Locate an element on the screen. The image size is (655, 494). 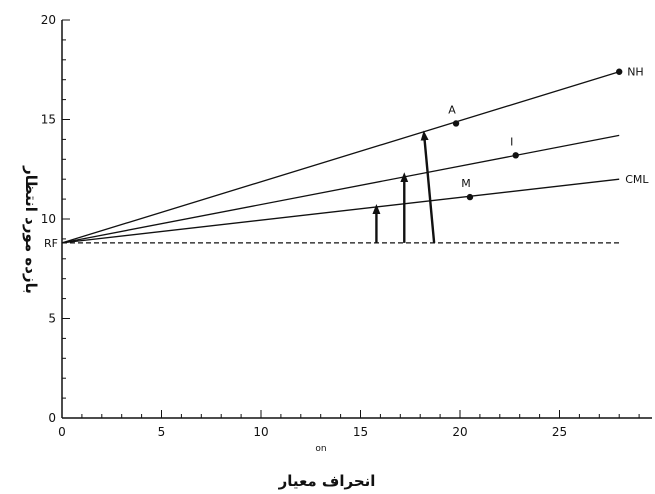
y-tick-label: 5 is located at coordinates (52, 319).